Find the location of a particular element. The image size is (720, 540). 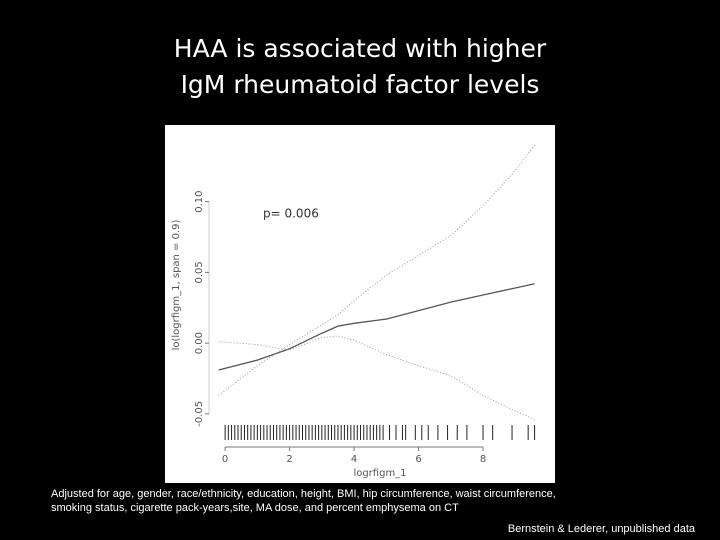

x-axis-label: logrfigm_1 is located at coordinates (379, 473).